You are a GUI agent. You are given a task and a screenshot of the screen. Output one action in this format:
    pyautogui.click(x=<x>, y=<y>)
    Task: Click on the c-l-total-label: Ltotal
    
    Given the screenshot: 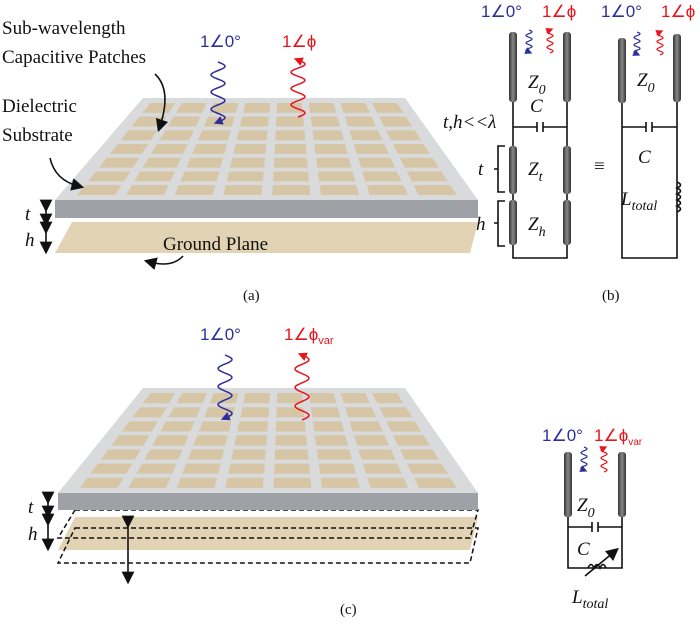 What is the action you would take?
    pyautogui.click(x=589, y=599)
    